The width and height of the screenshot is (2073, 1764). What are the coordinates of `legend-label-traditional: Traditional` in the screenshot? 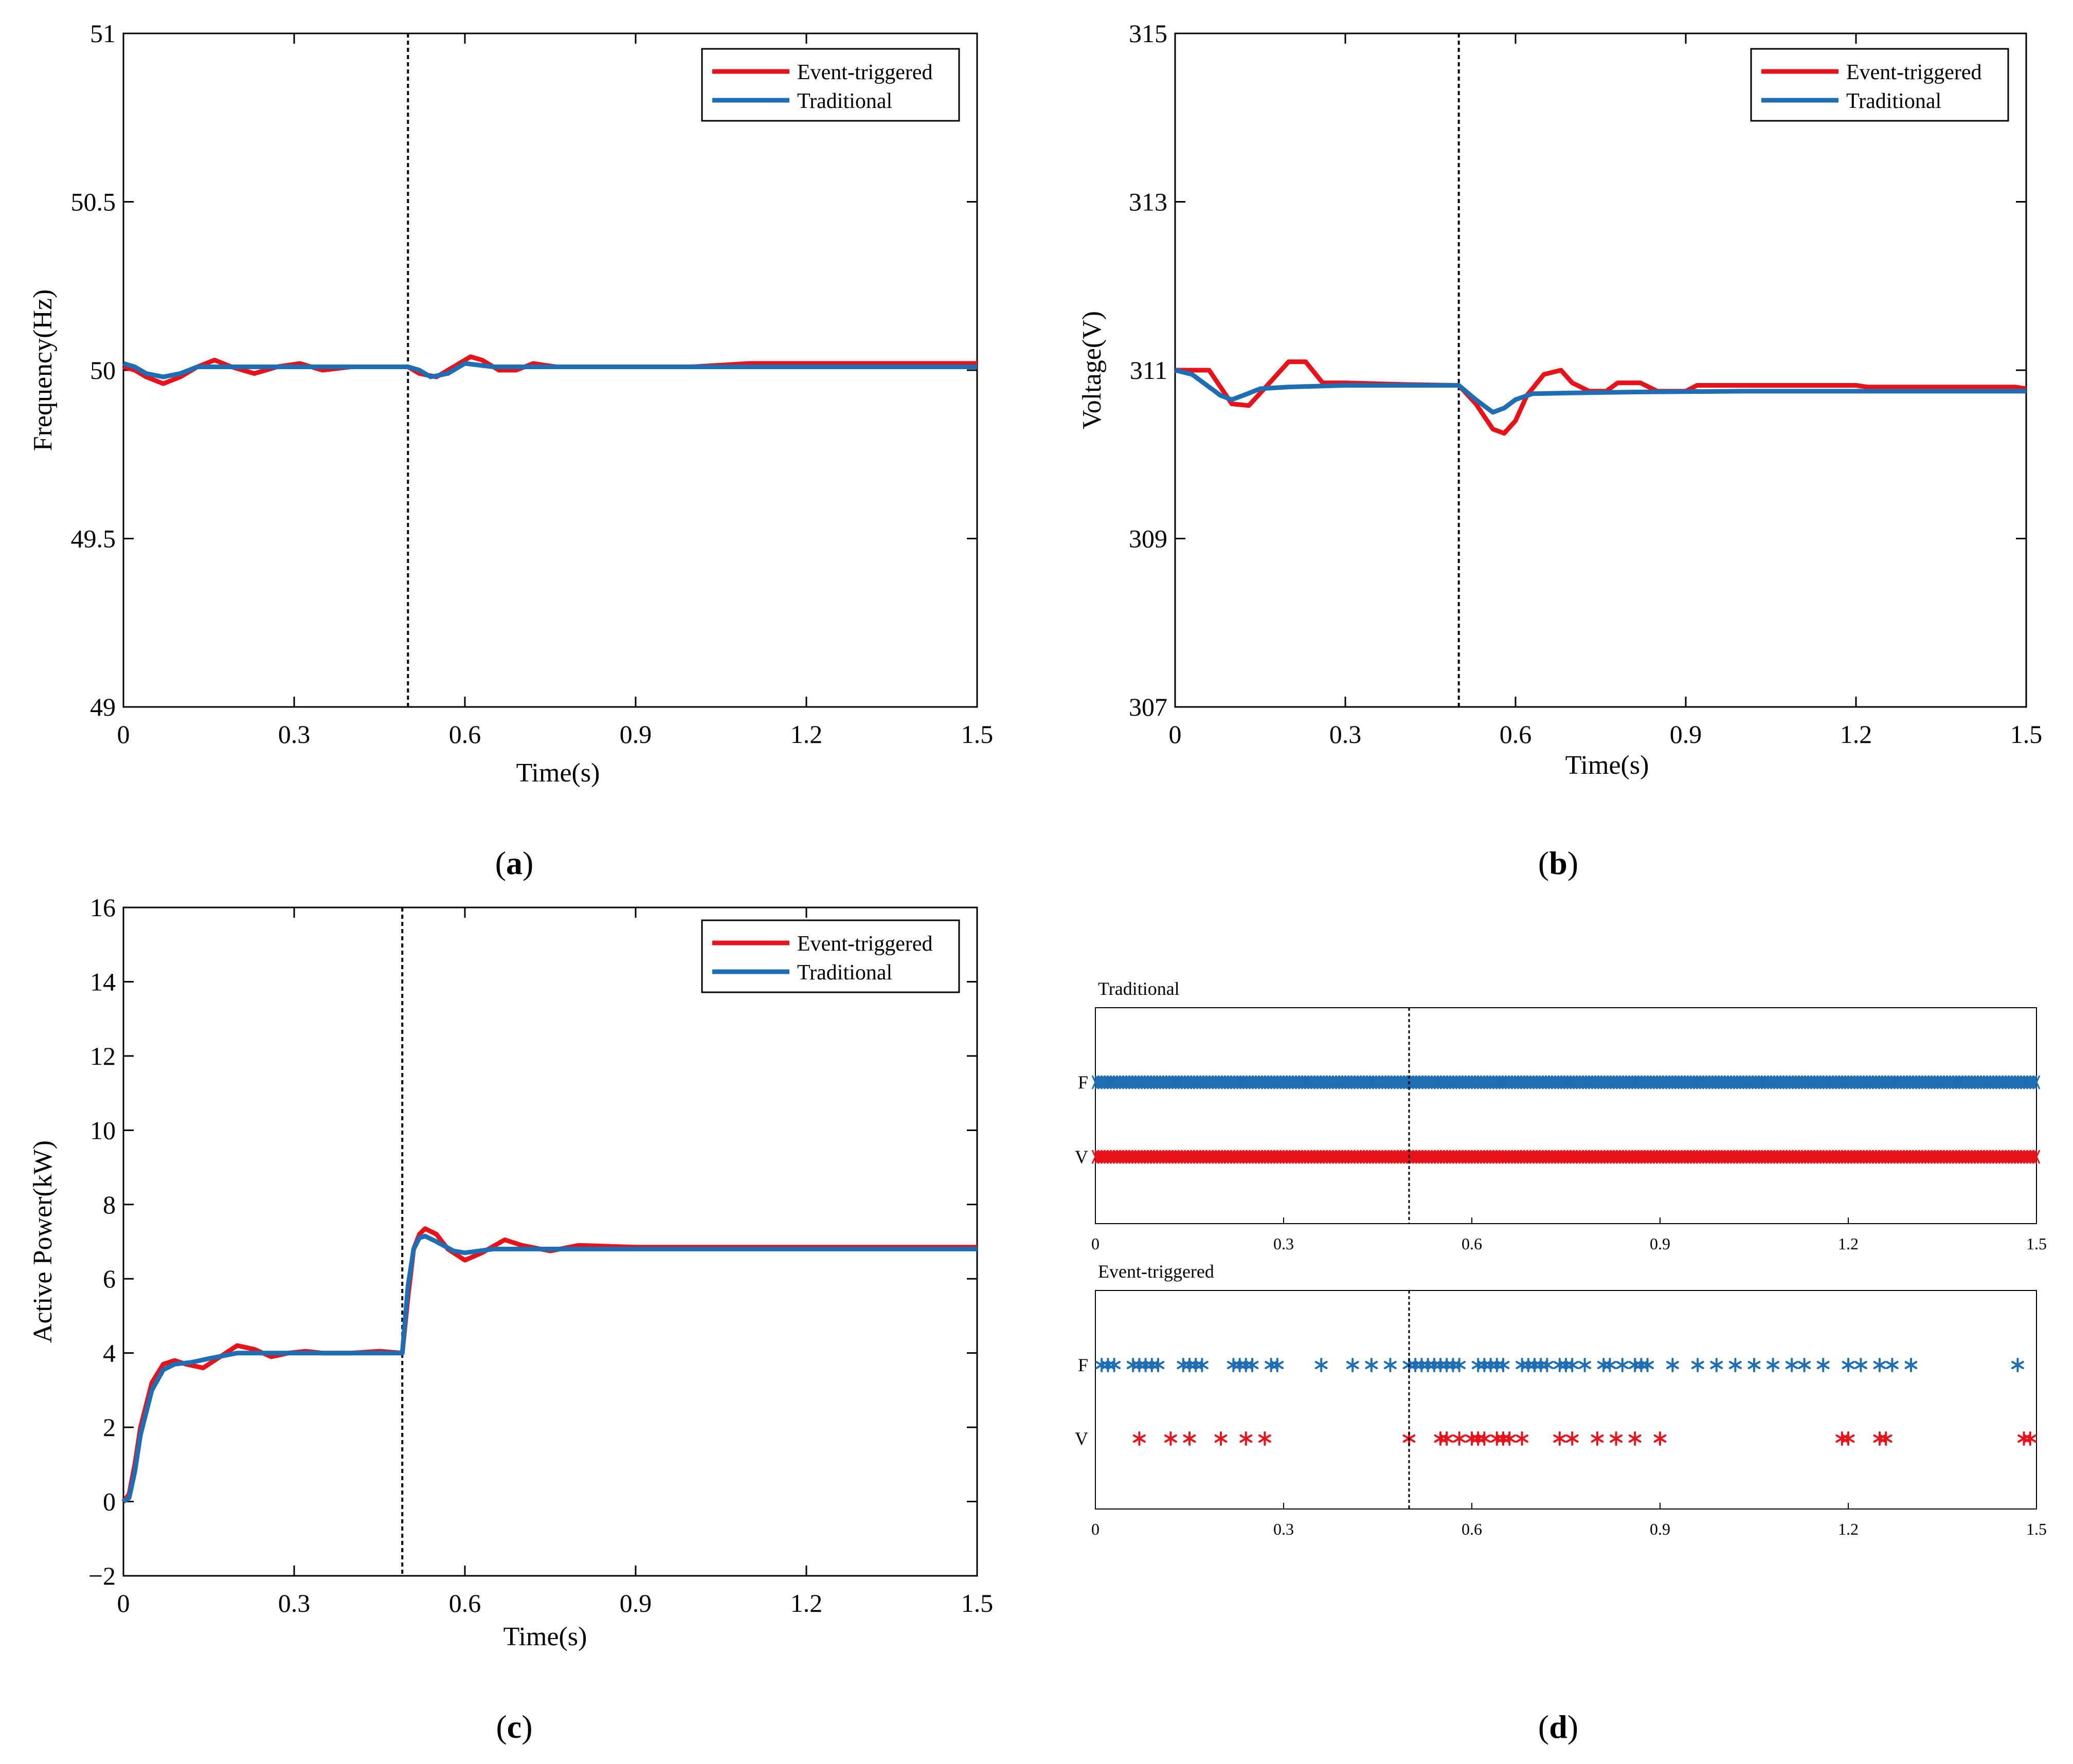 It's located at (844, 101).